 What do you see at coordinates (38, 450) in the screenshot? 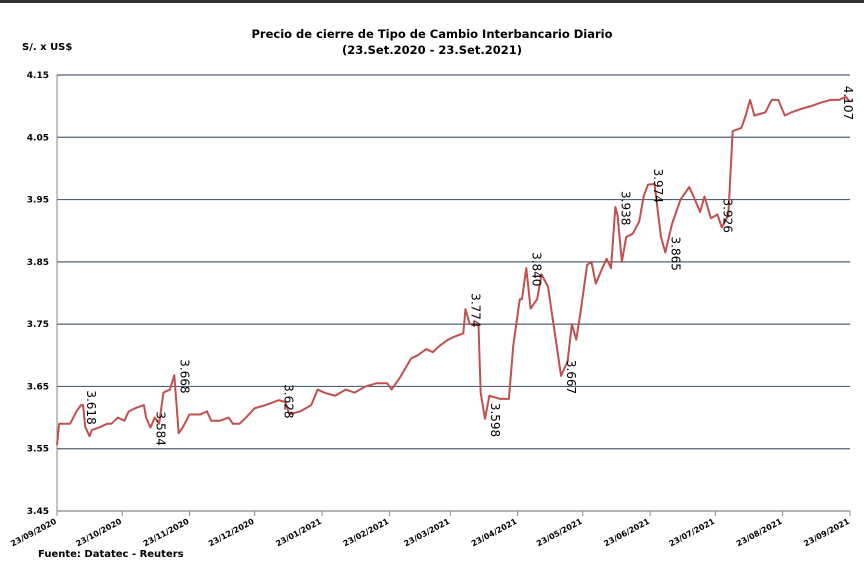
I see `y-tick-label: 3.55` at bounding box center [38, 450].